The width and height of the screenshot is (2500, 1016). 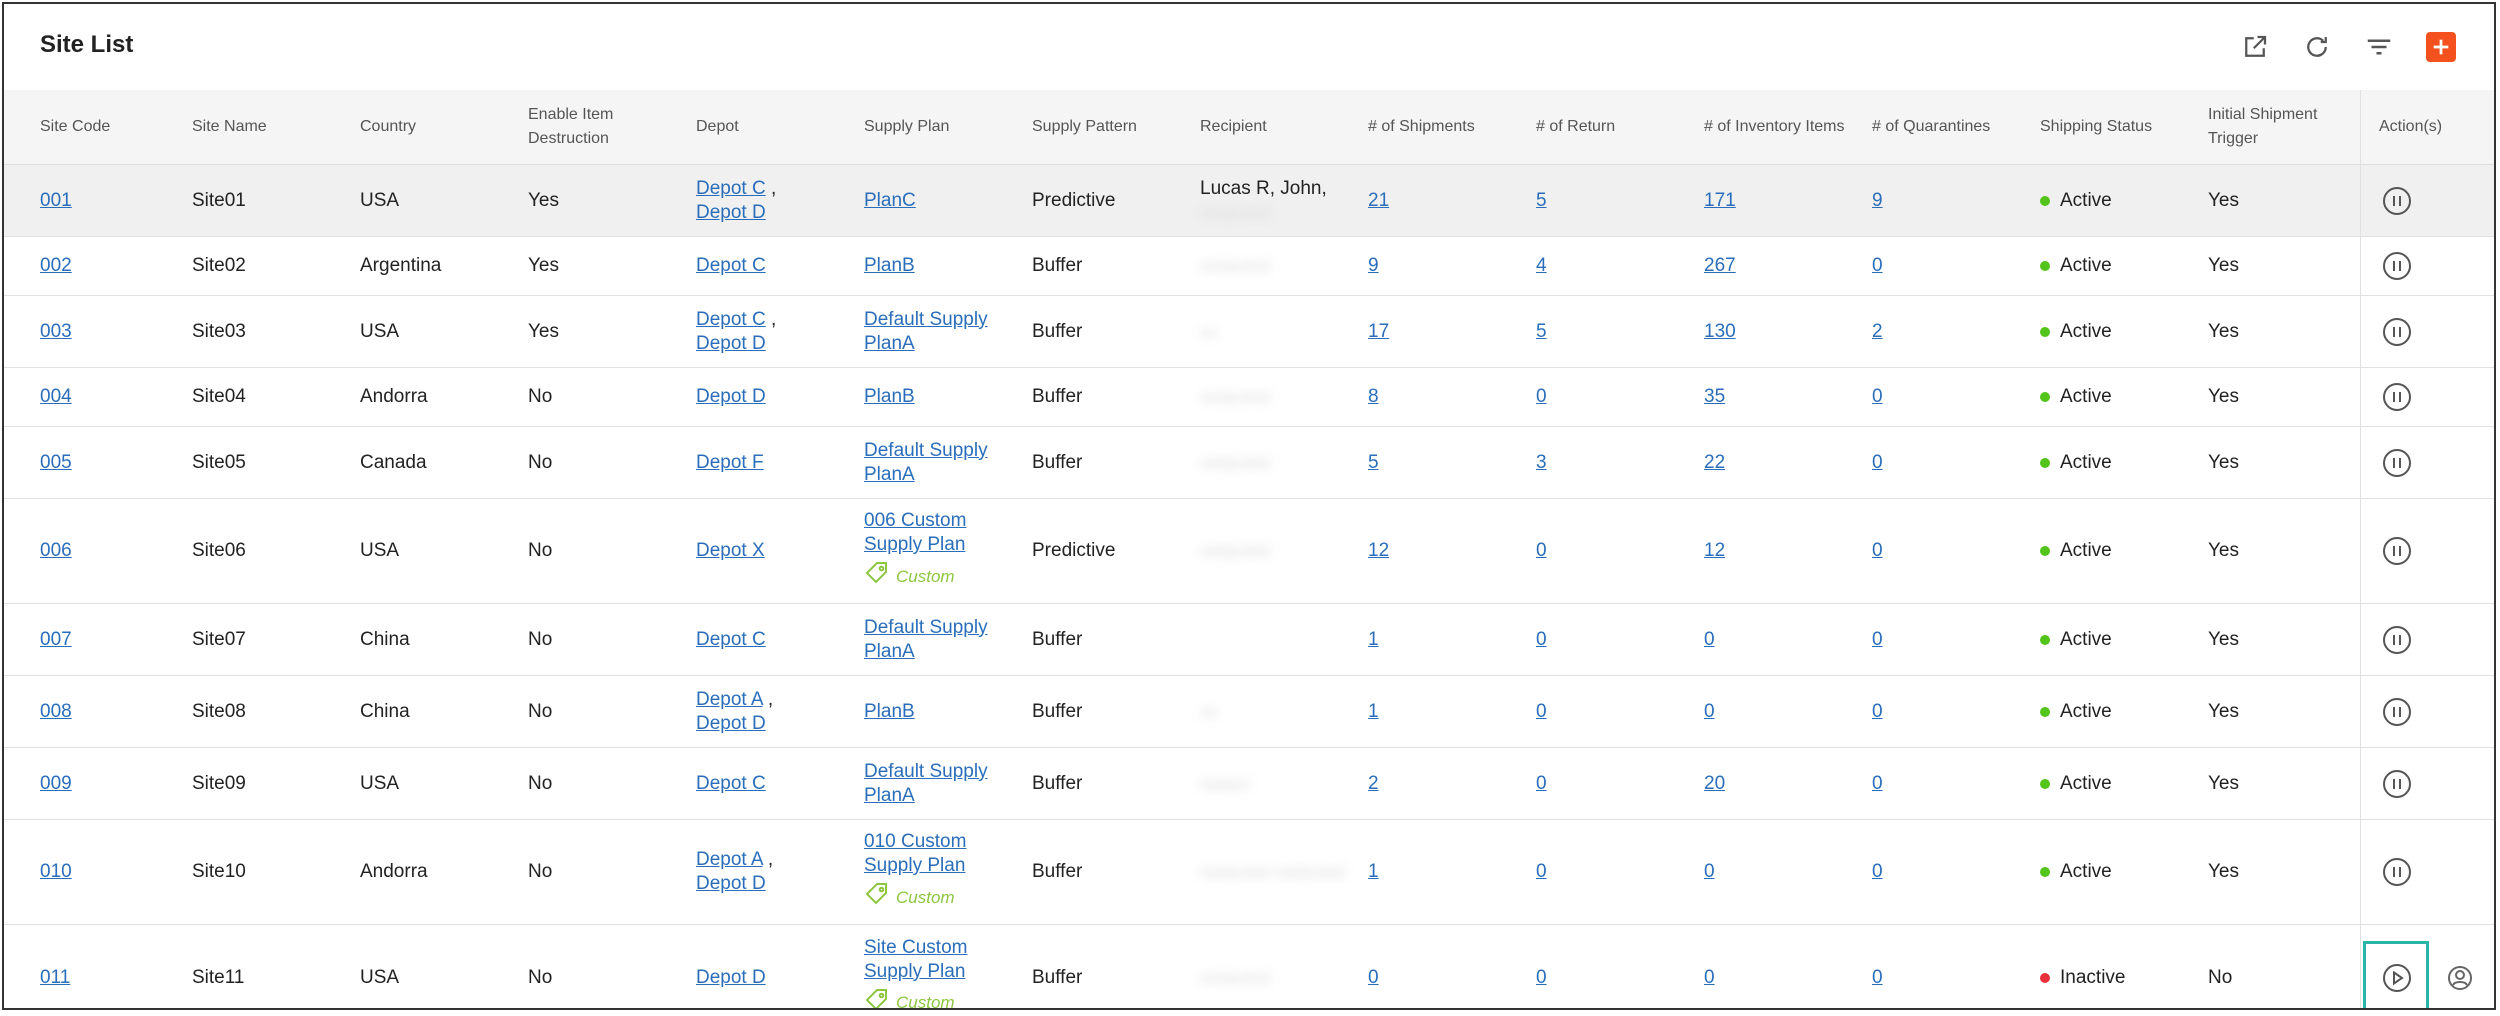 I want to click on header-returns: # of Return, so click(x=1576, y=126).